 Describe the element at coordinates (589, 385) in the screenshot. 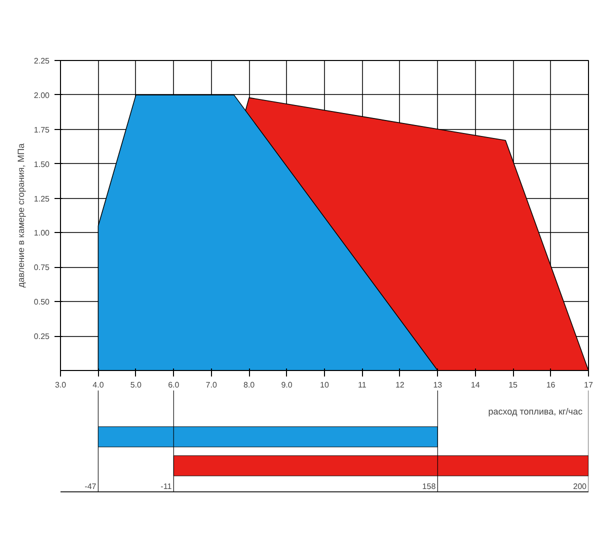

I see `x-tick-label: 17` at that location.